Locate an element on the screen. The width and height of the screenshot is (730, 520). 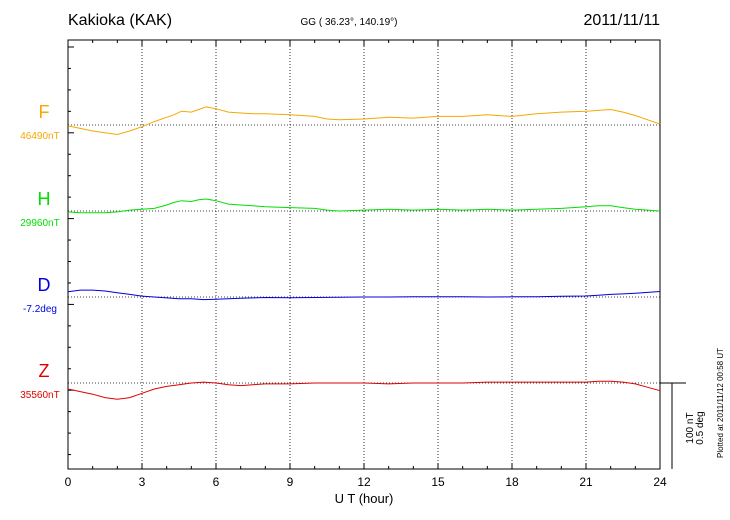
series-baseline-d: -7.2deg is located at coordinates (40, 309).